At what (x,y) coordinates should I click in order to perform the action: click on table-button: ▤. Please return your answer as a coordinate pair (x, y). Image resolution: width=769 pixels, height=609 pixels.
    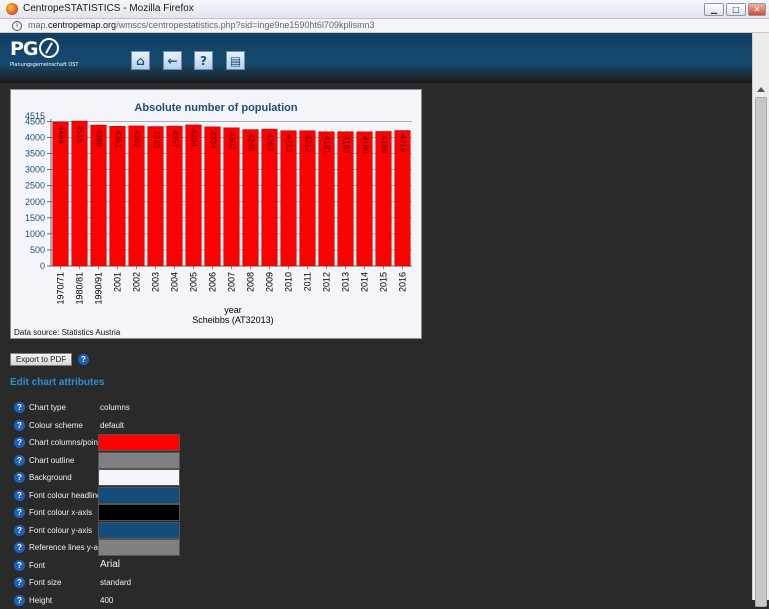
    Looking at the image, I should click on (235, 60).